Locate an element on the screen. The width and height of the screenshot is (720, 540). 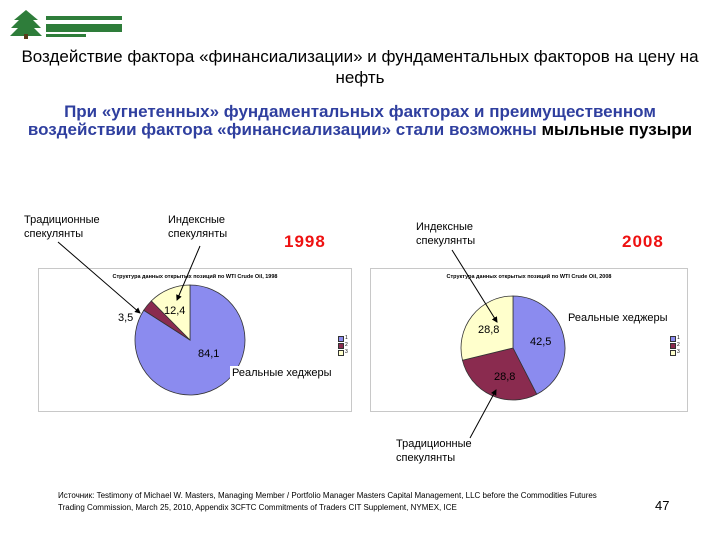
arrow-traditional-2008 is located at coordinates (483, 414).